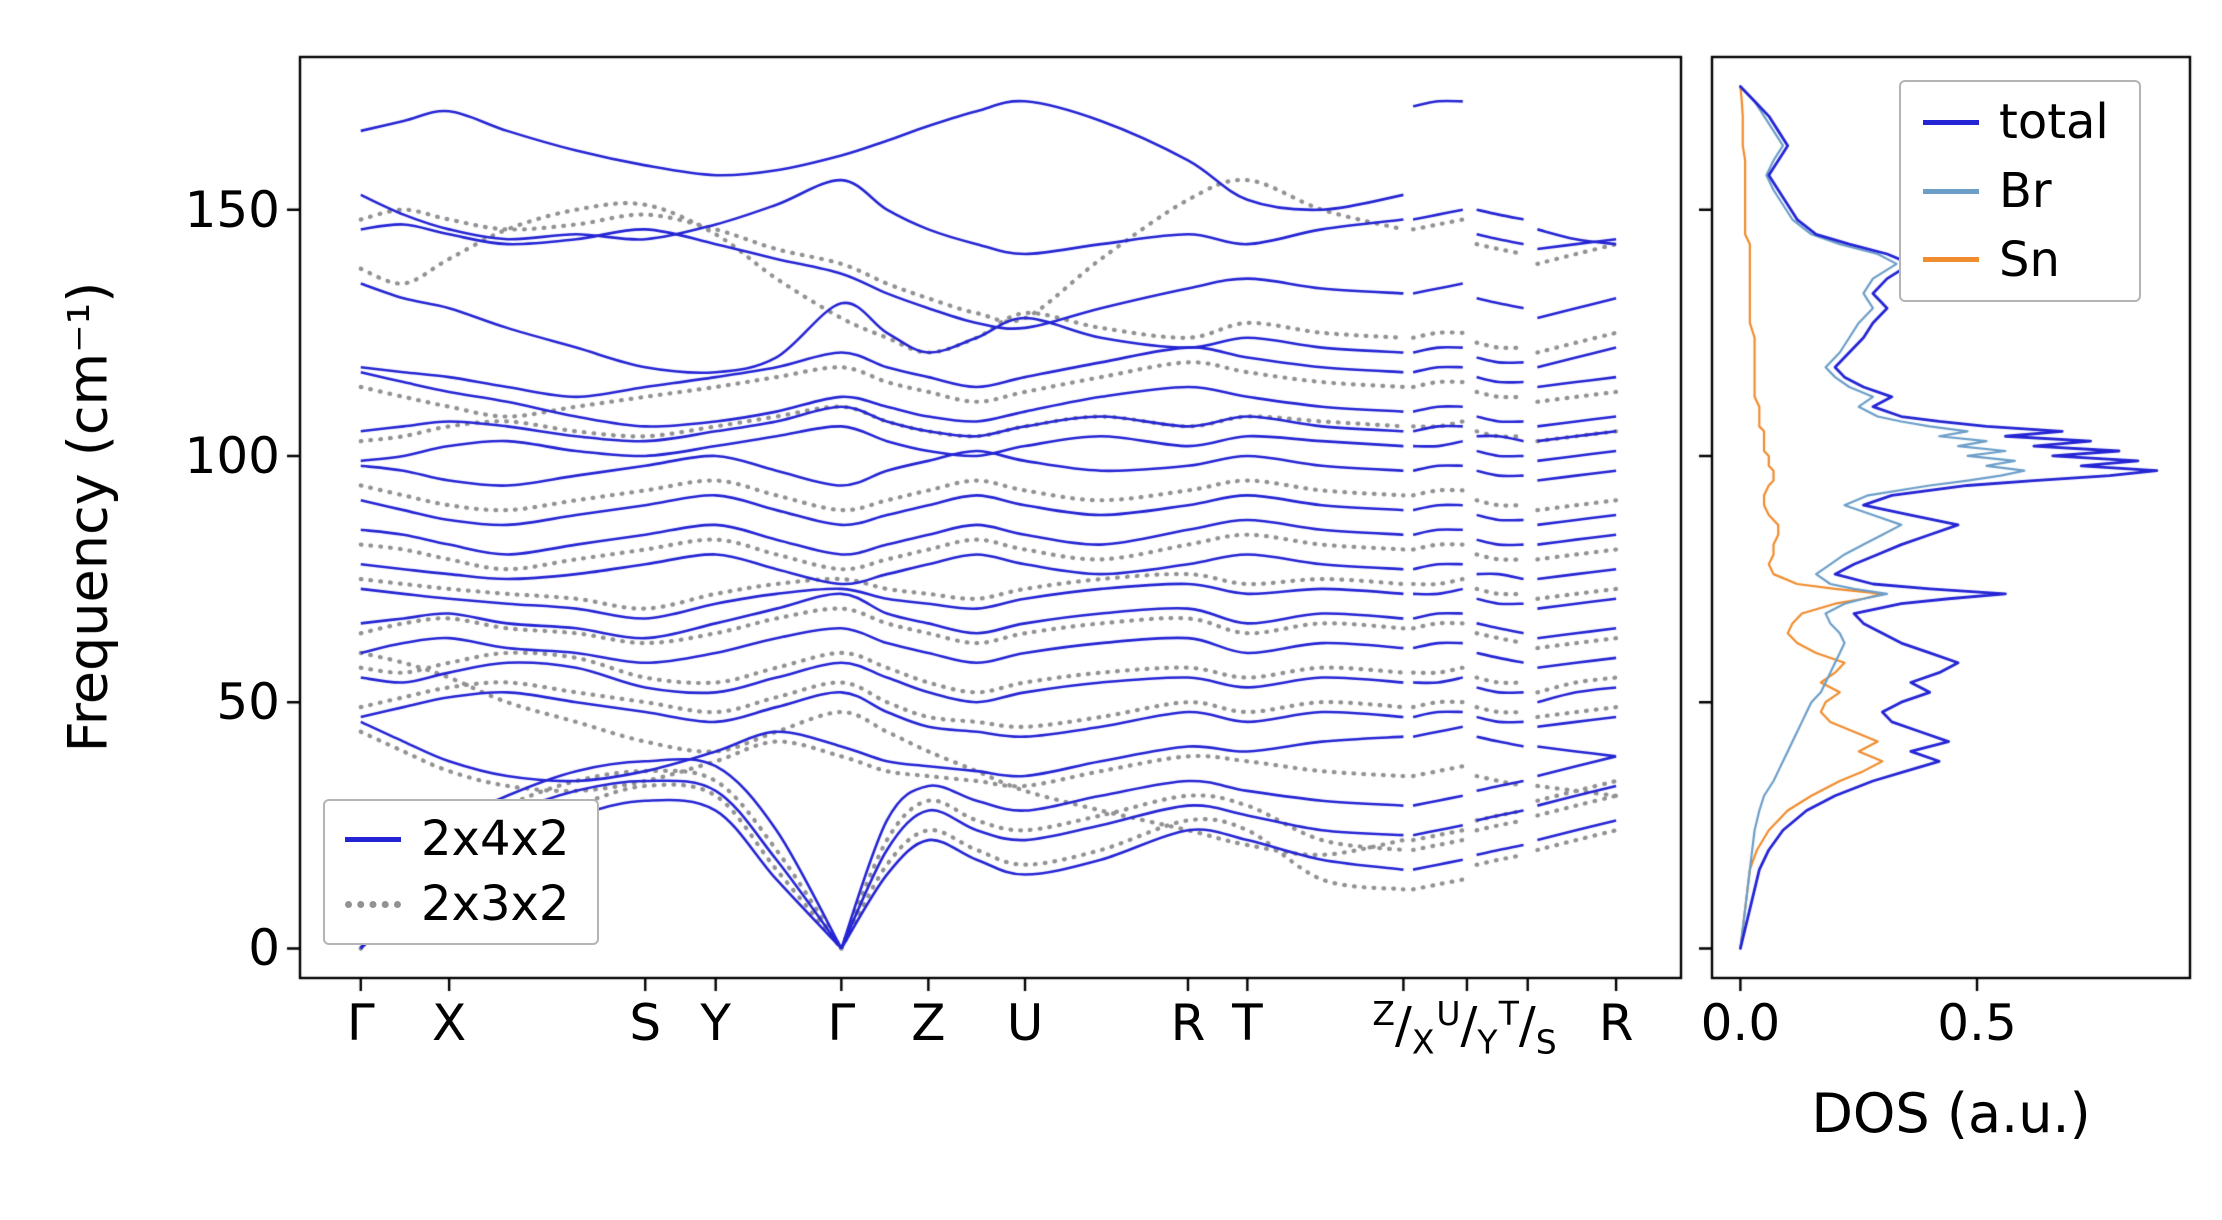 This screenshot has height=1220, width=2222. What do you see at coordinates (373, 904) in the screenshot?
I see `legend-line-sample-dotted` at bounding box center [373, 904].